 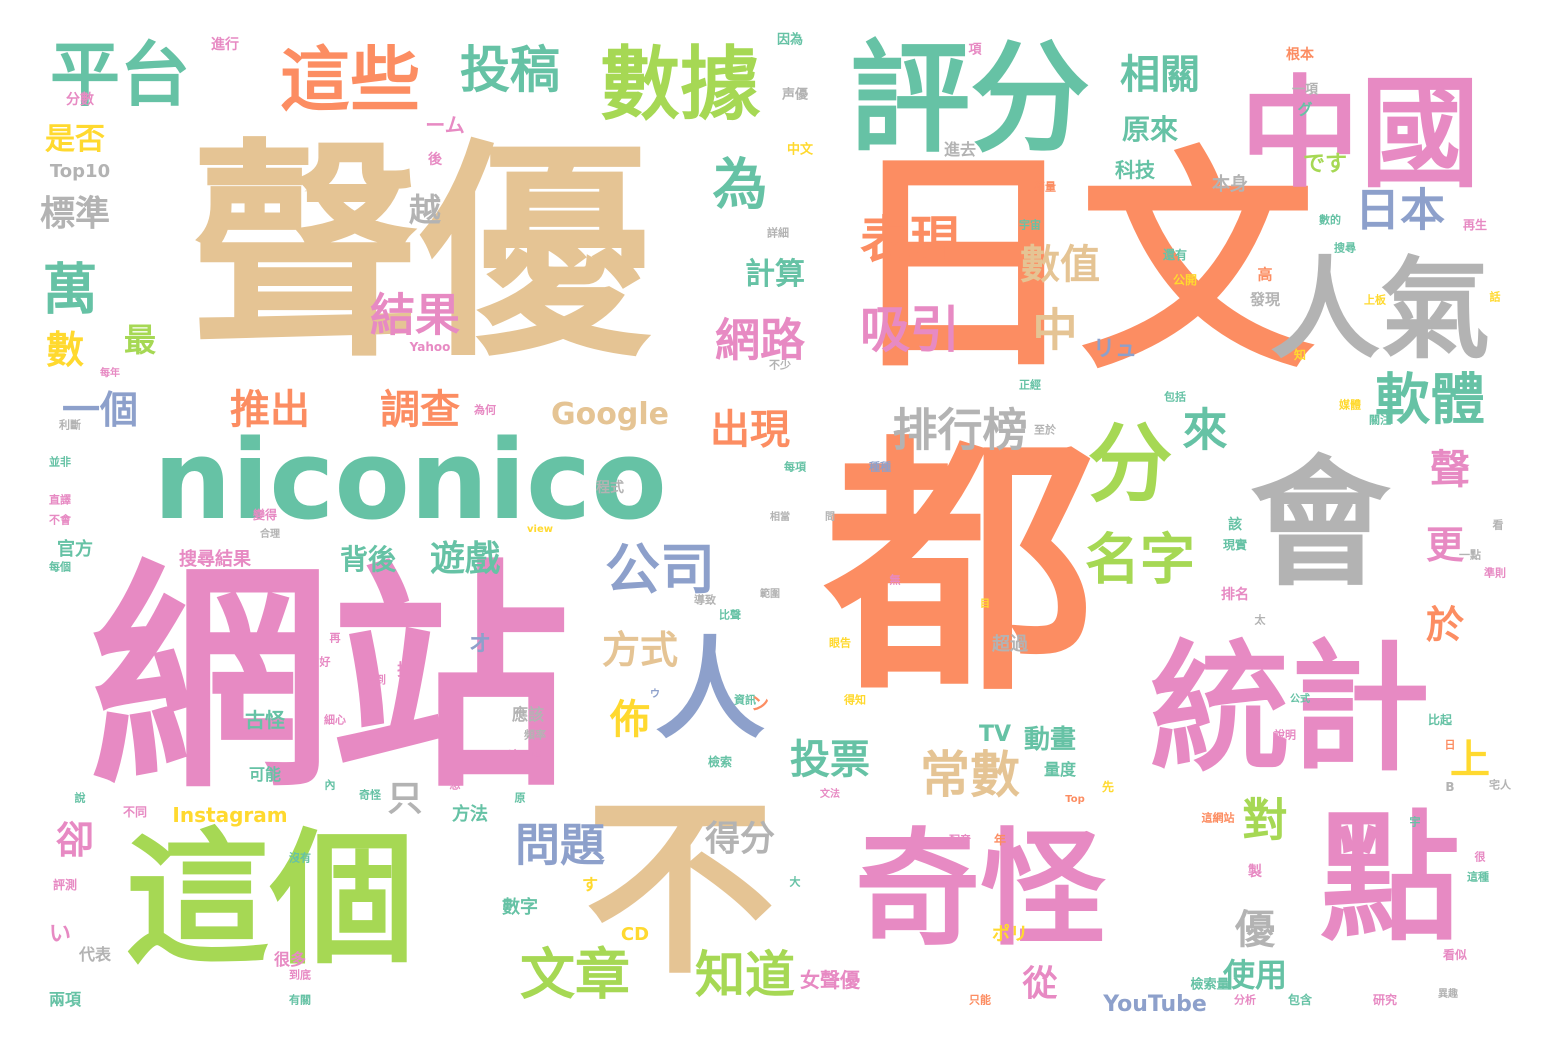 What do you see at coordinates (1325, 164) in the screenshot?
I see `cloud-word: です` at bounding box center [1325, 164].